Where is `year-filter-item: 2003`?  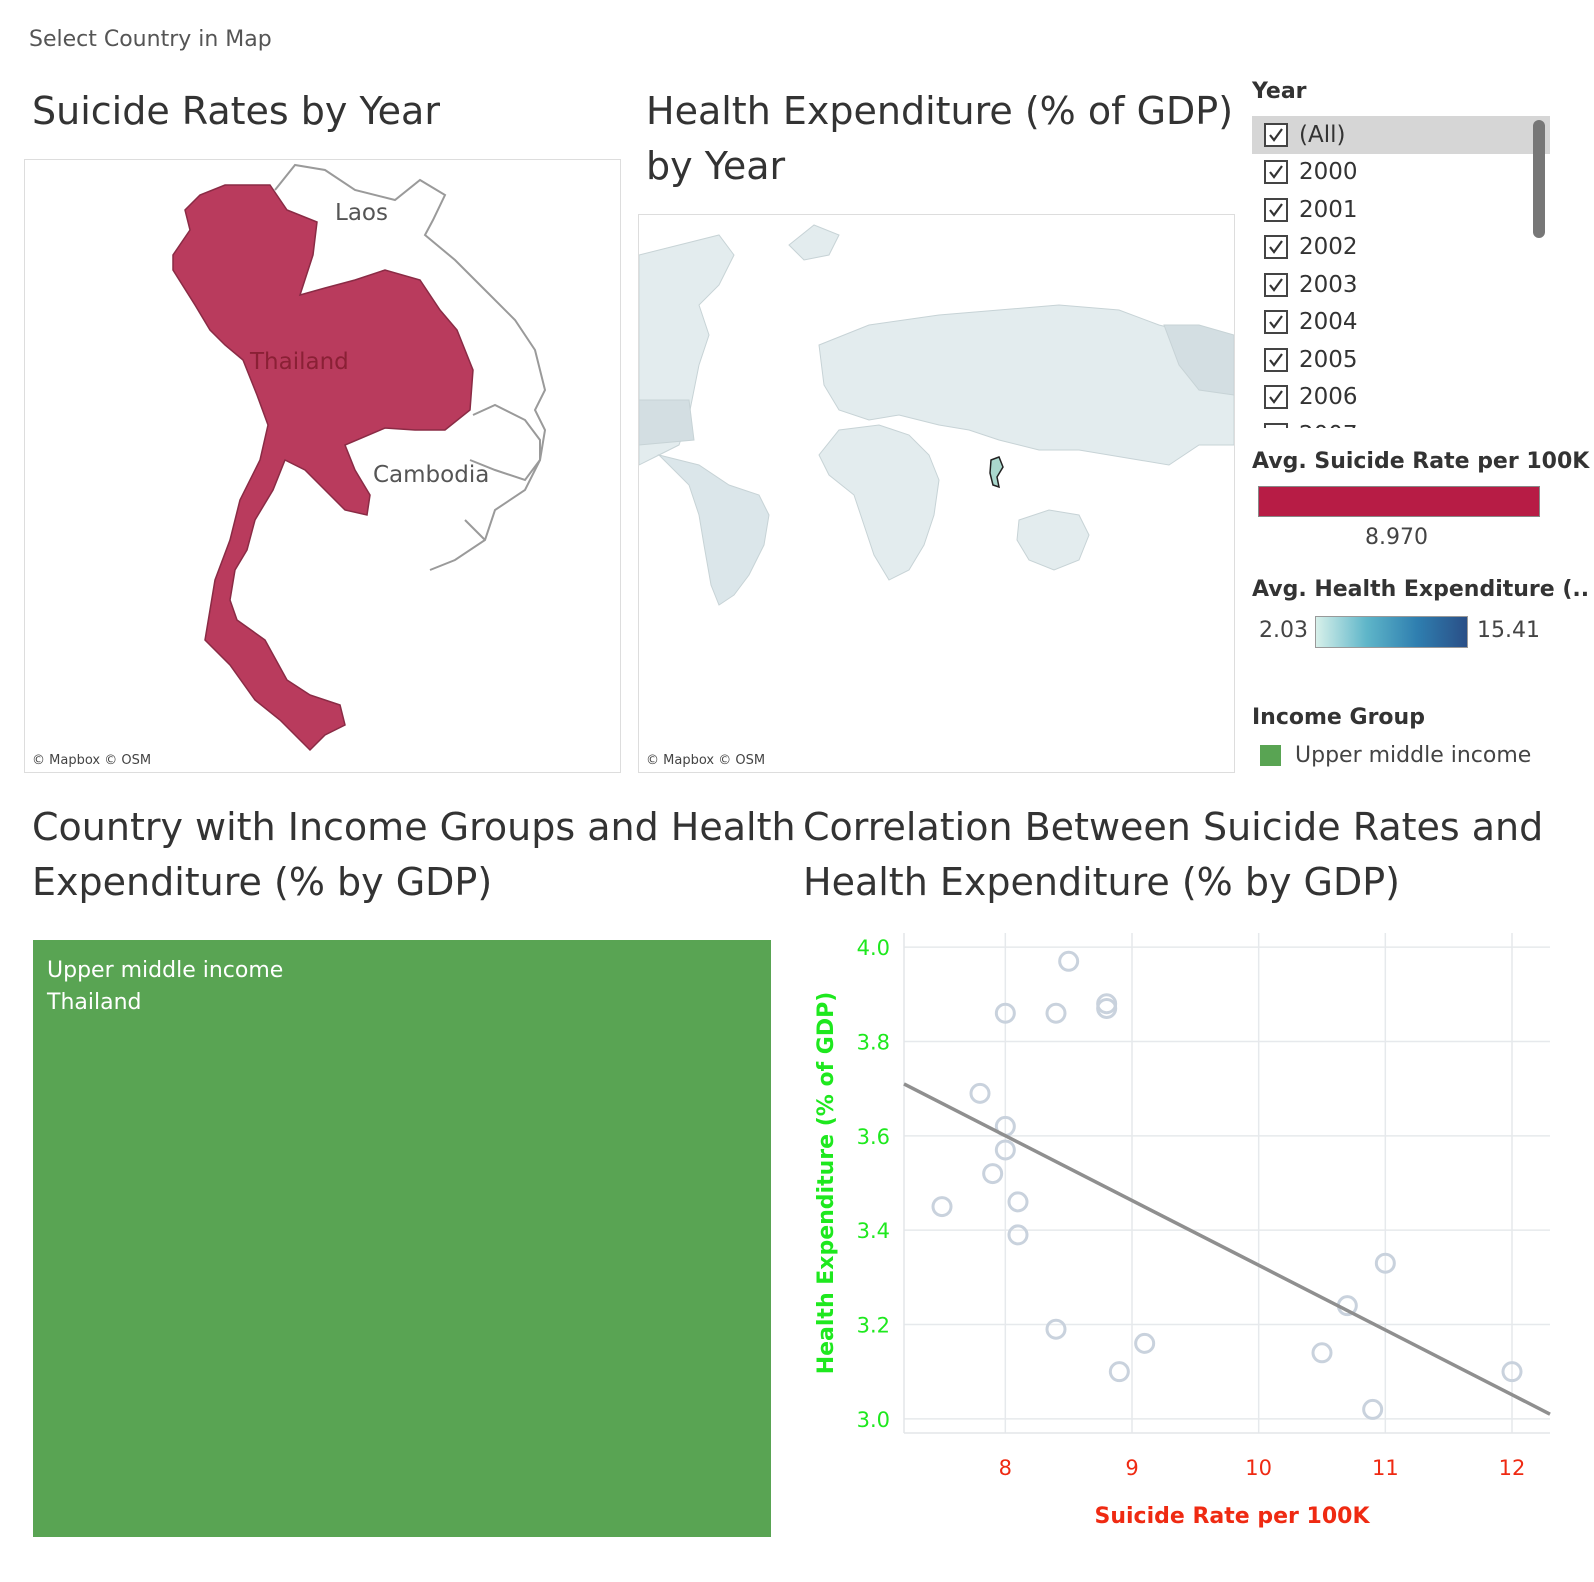
year-filter-item: 2003 is located at coordinates (1401, 285).